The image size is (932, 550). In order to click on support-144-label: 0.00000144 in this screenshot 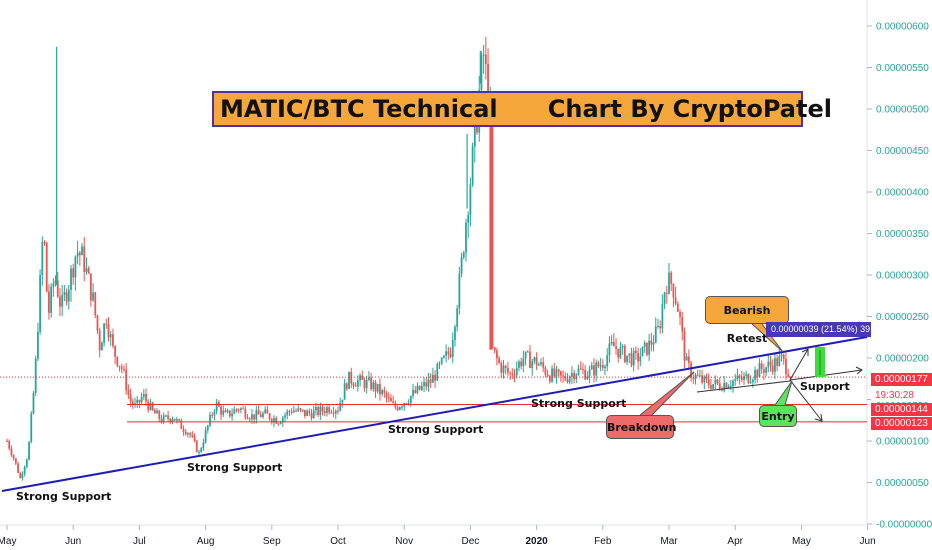, I will do `click(901, 409)`.